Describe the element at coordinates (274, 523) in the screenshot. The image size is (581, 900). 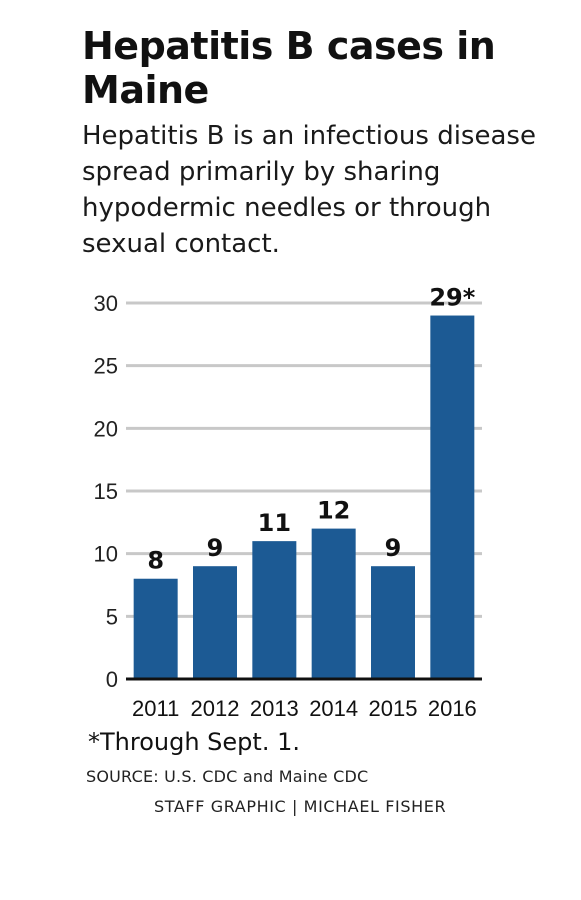
I see `data-label: 11` at that location.